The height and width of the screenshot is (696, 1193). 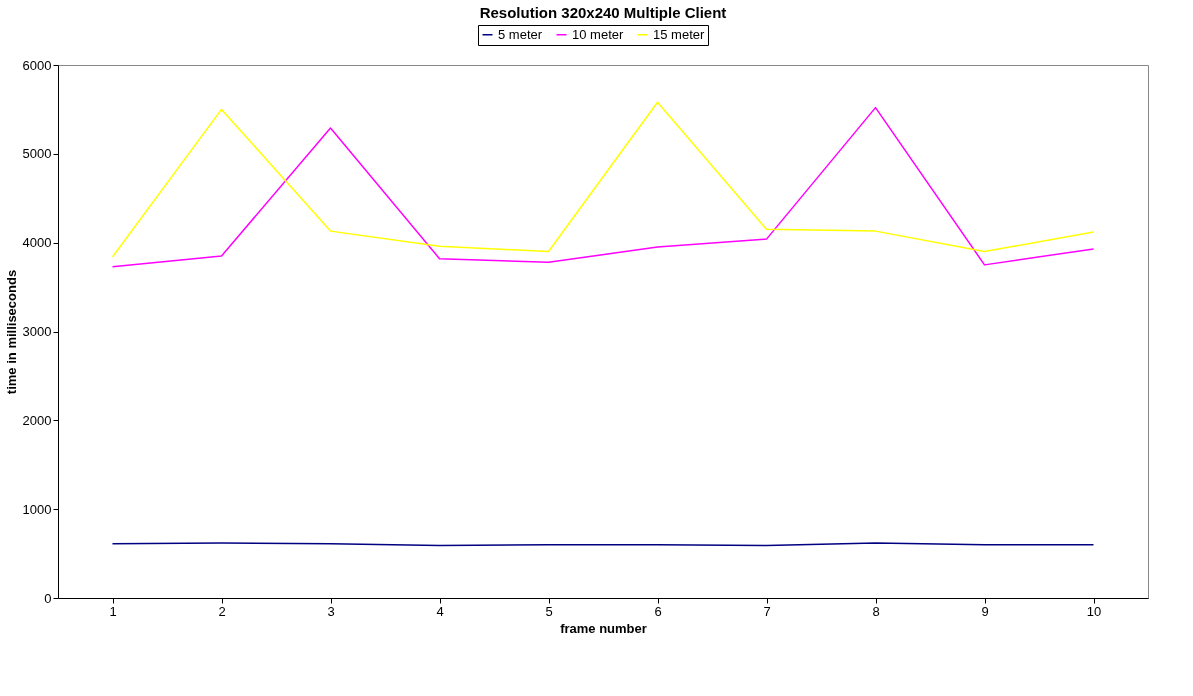 What do you see at coordinates (658, 611) in the screenshot?
I see `x-tick-label: 6` at bounding box center [658, 611].